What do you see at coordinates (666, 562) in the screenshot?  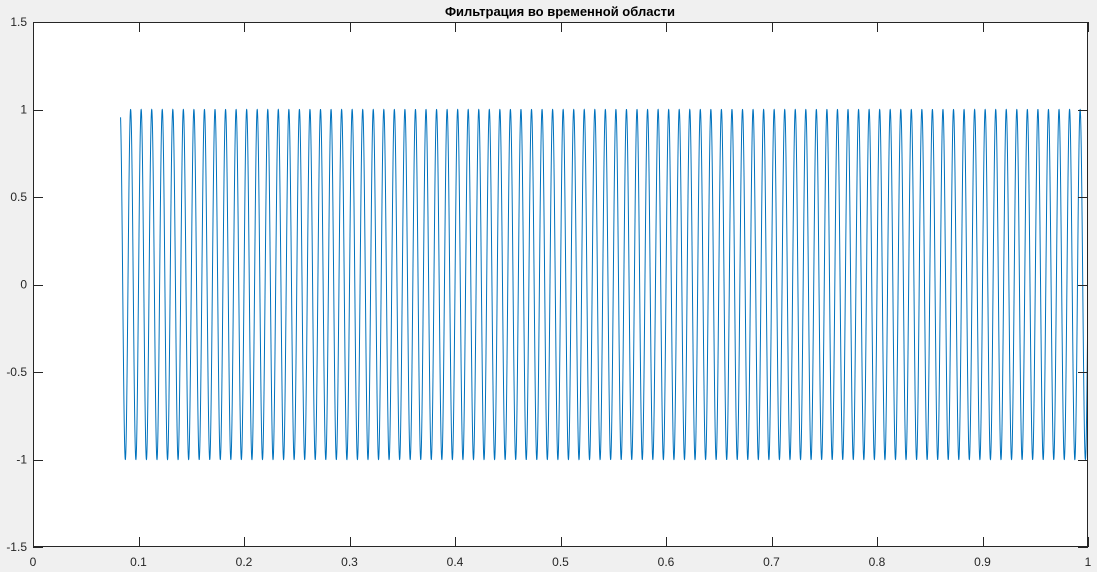 I see `x-tick-label: 0.6` at bounding box center [666, 562].